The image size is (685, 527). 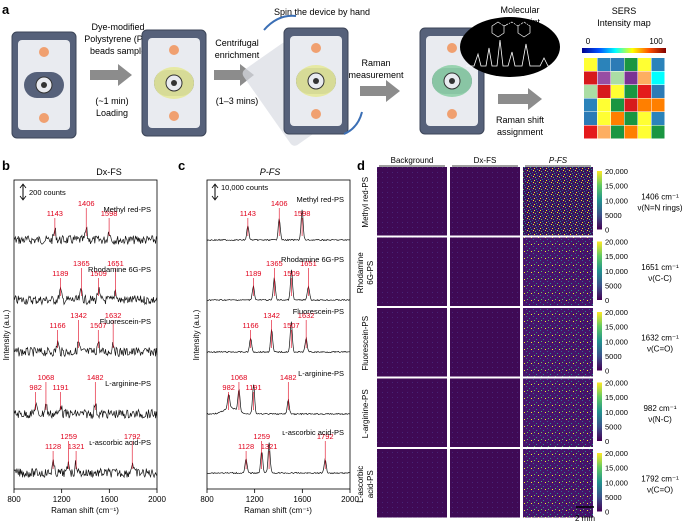 I want to click on loading-time: (~1 min), so click(x=111, y=101).